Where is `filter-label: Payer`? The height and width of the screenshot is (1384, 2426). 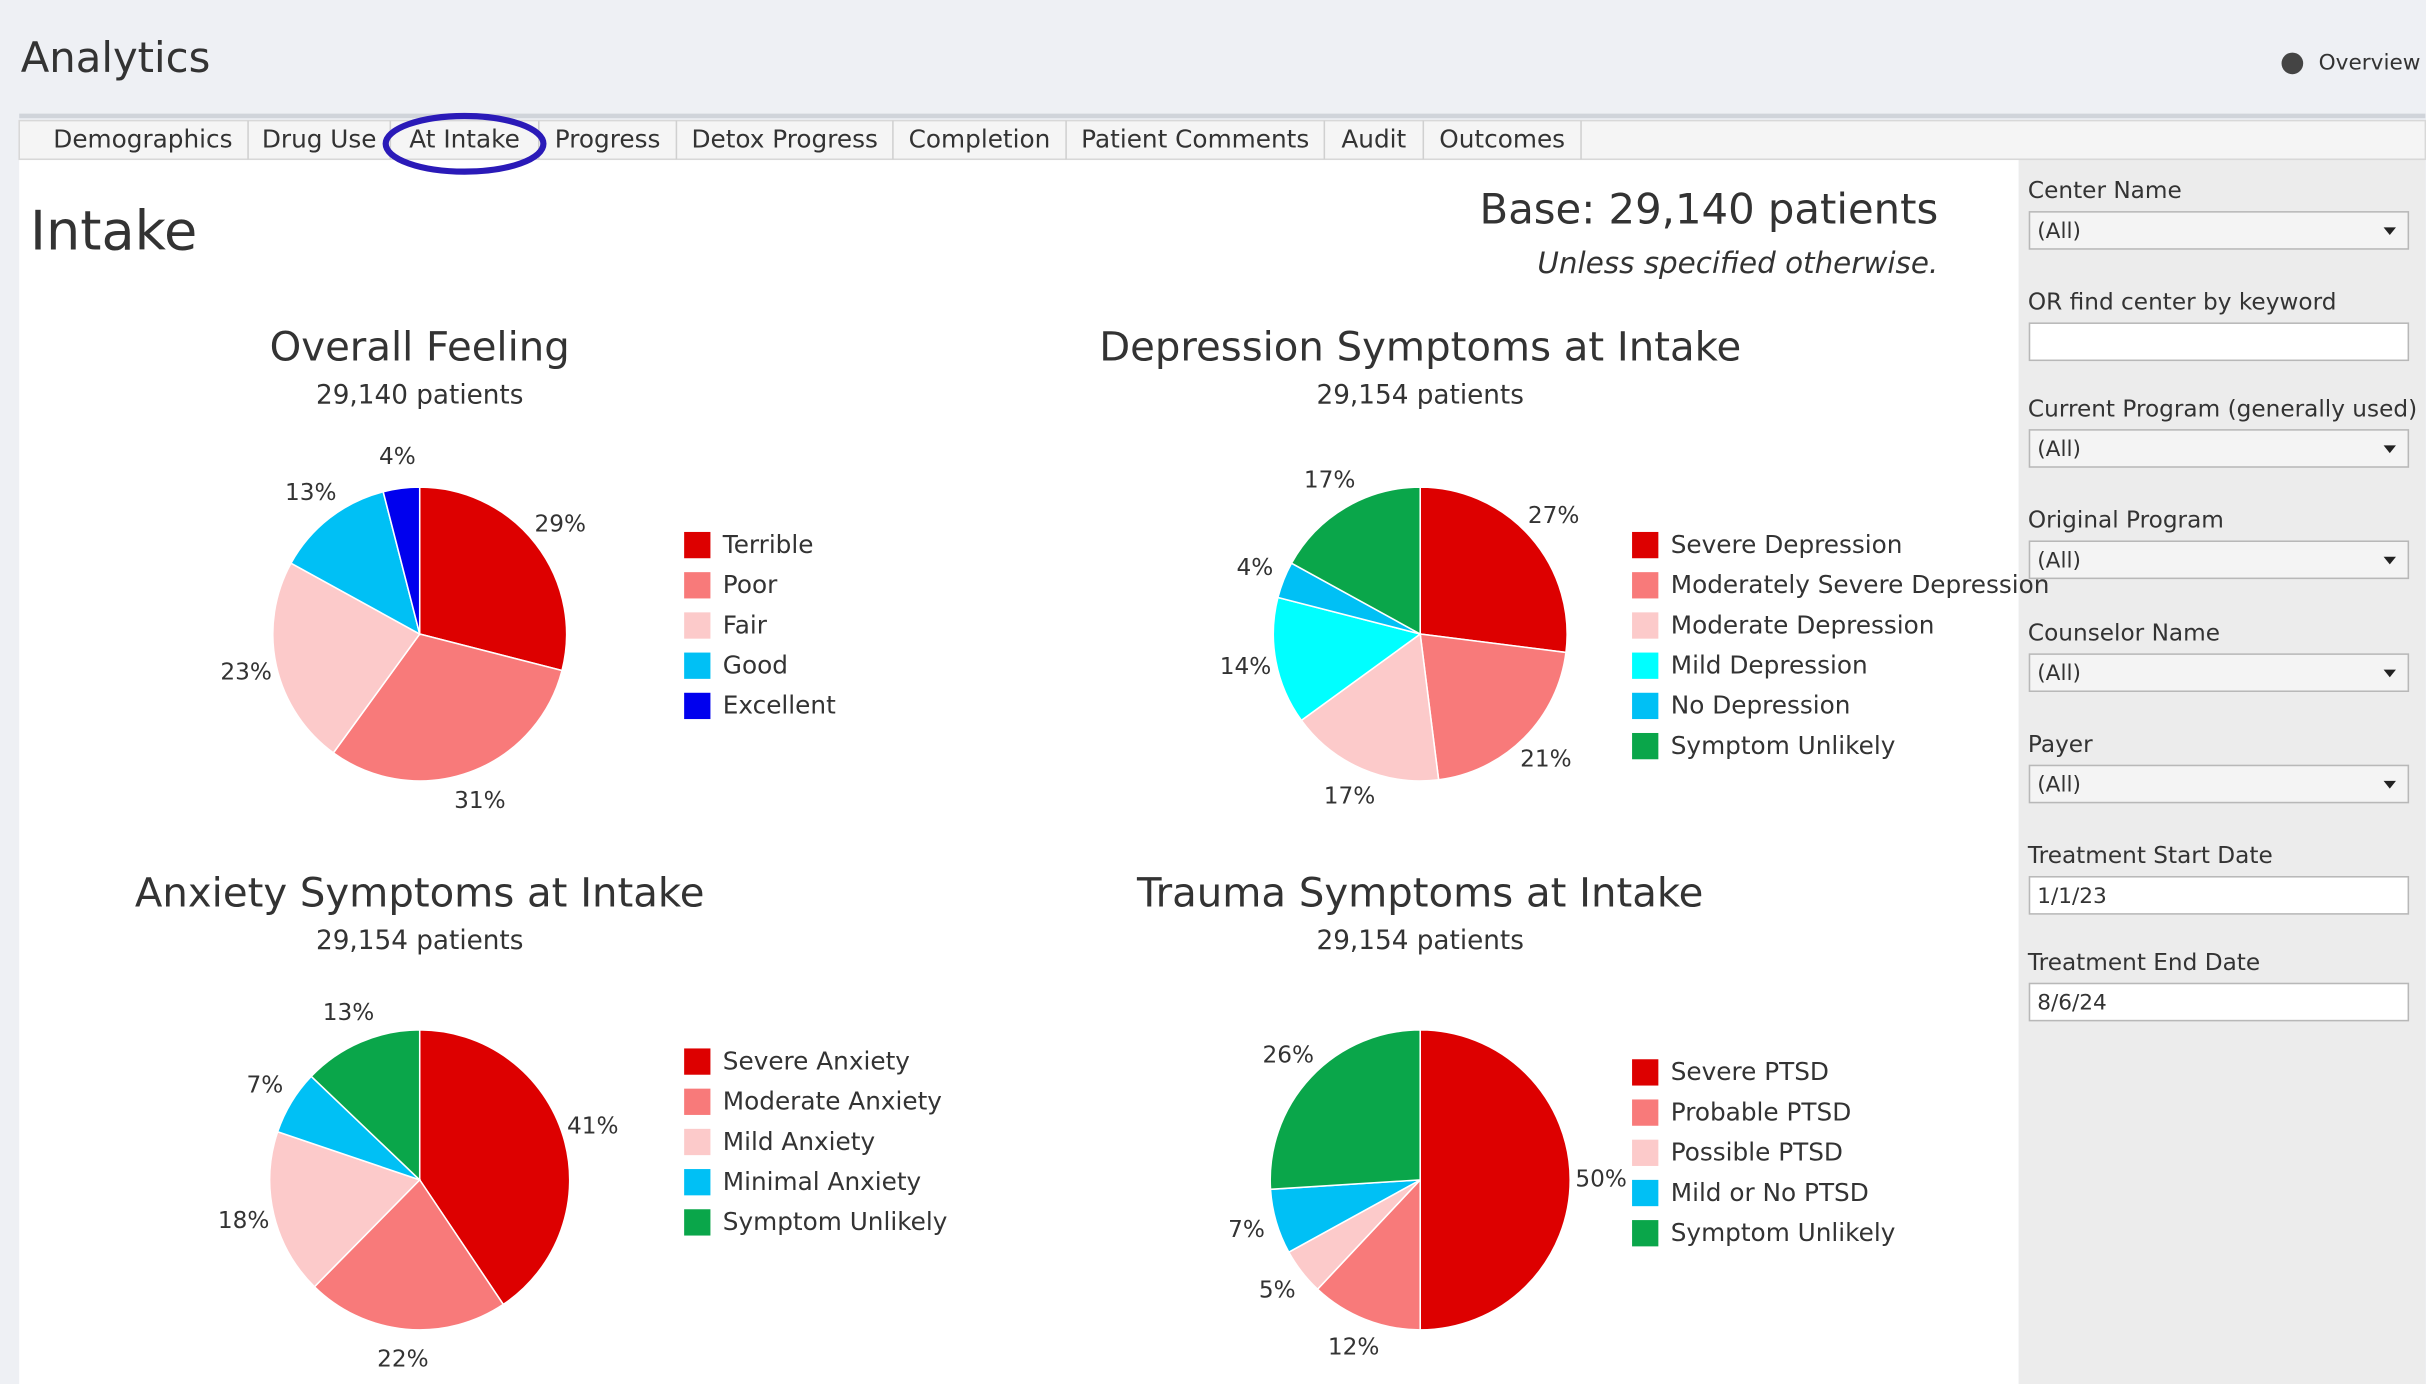
filter-label: Payer is located at coordinates (2060, 744).